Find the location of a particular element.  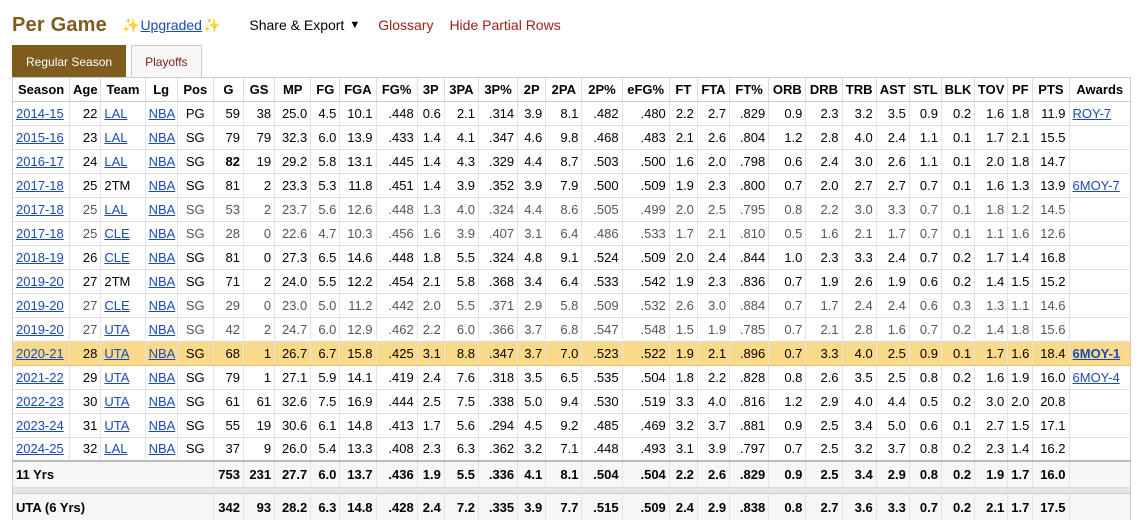

column-header: GS is located at coordinates (258, 90).